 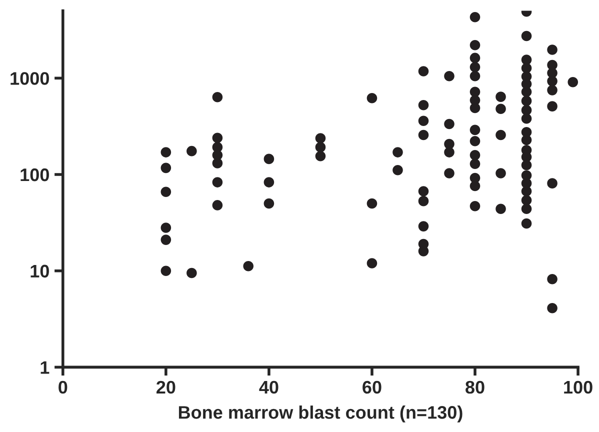 I want to click on x-tick-label: 20, so click(x=166, y=387).